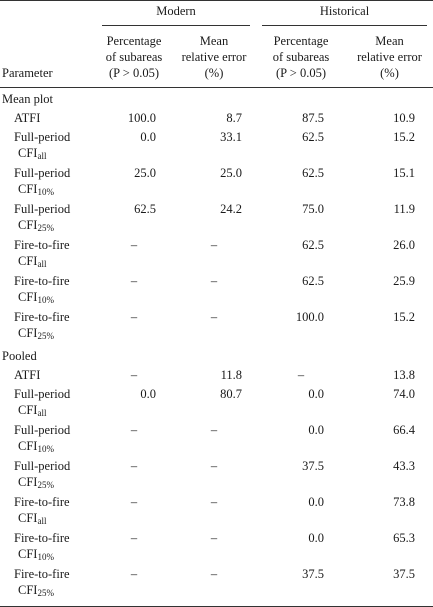 The height and width of the screenshot is (607, 433). What do you see at coordinates (216, 376) in the screenshot?
I see `table-row: ATFI – 11.8 – 13.8` at bounding box center [216, 376].